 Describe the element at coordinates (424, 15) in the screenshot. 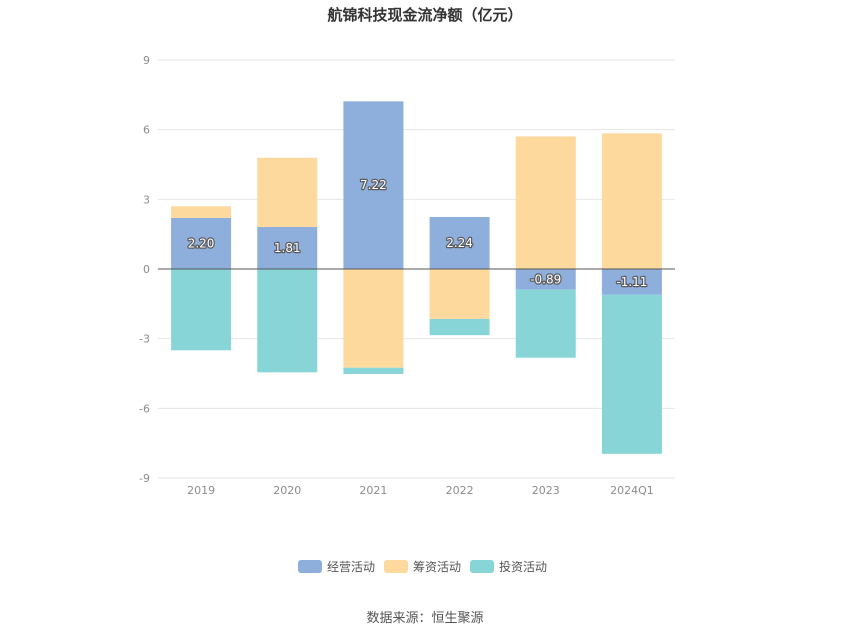

I see `chart-title: 航锦科技现金流净额（亿元）` at that location.